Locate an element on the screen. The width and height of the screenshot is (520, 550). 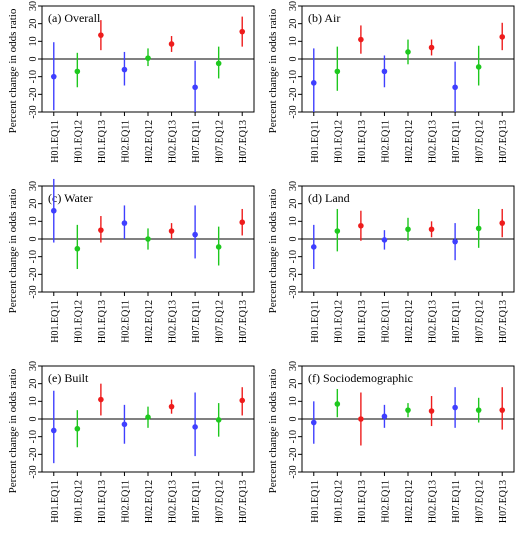
panel-title: (a) Overall is located at coordinates (74, 18).